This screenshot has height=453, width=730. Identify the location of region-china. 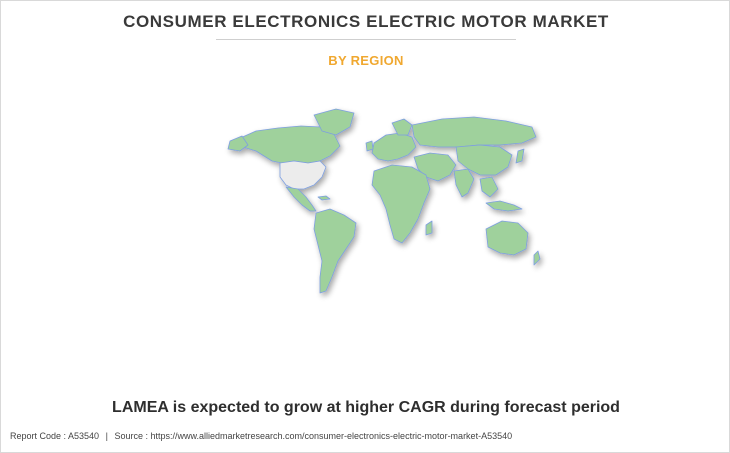
(484, 160).